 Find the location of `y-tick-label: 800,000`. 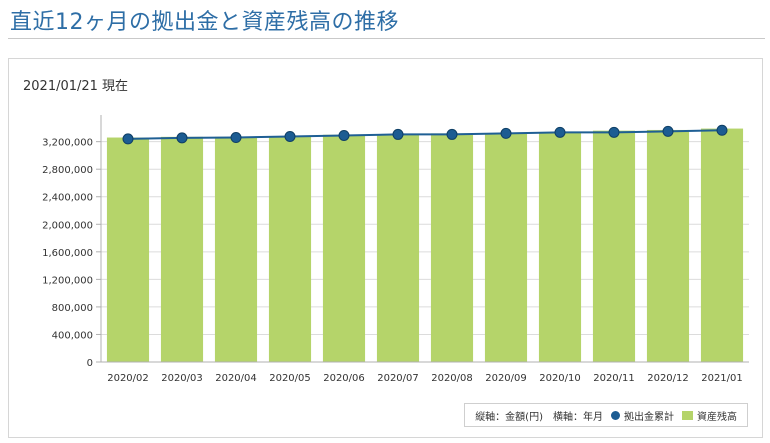

y-tick-label: 800,000 is located at coordinates (72, 308).